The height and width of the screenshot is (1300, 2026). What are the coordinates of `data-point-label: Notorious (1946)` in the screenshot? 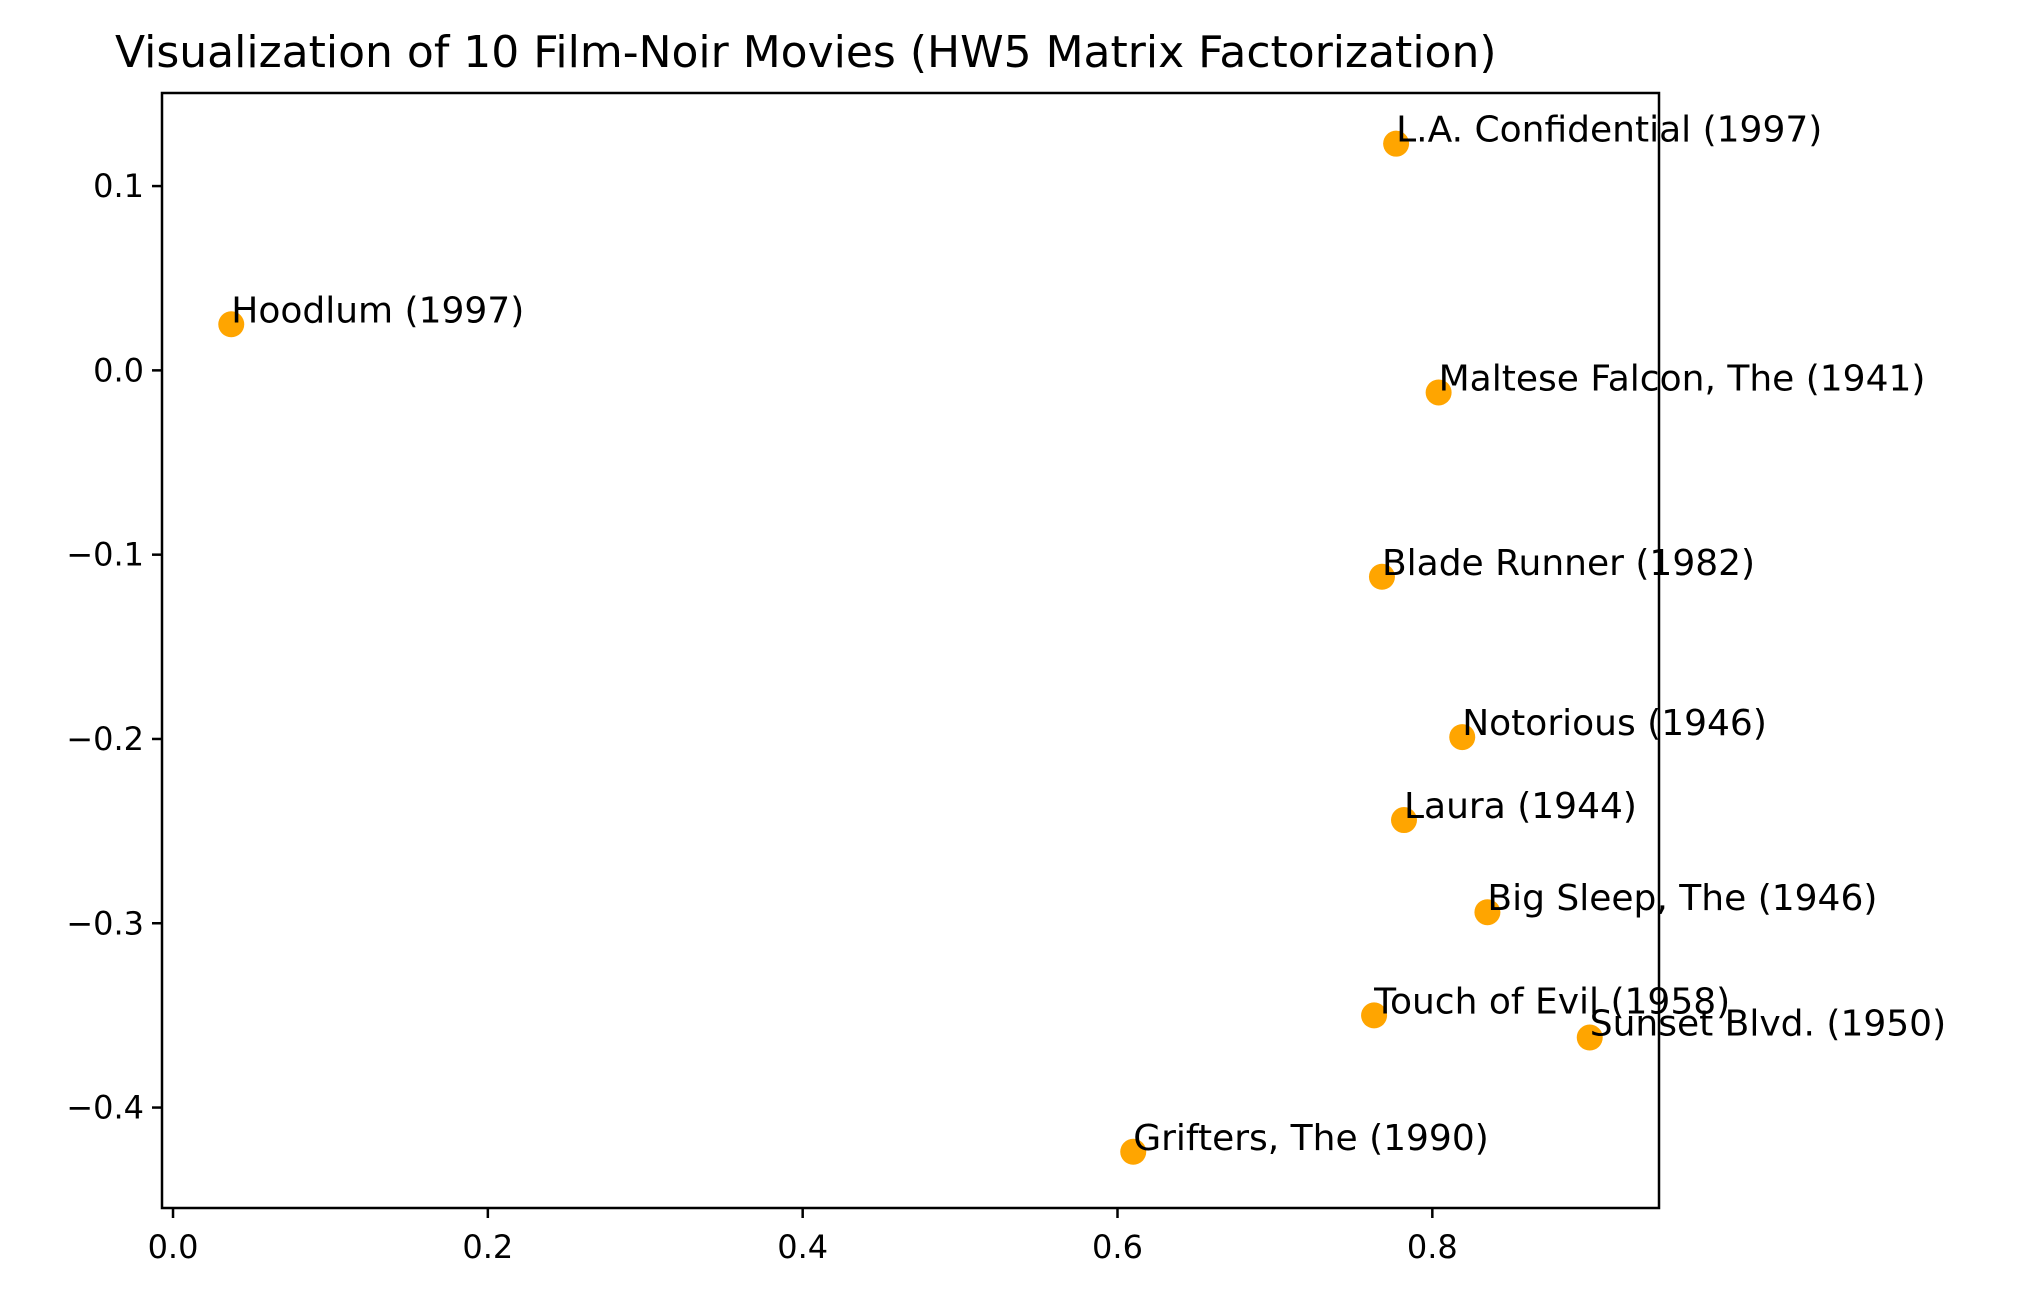 It's located at (1614, 723).